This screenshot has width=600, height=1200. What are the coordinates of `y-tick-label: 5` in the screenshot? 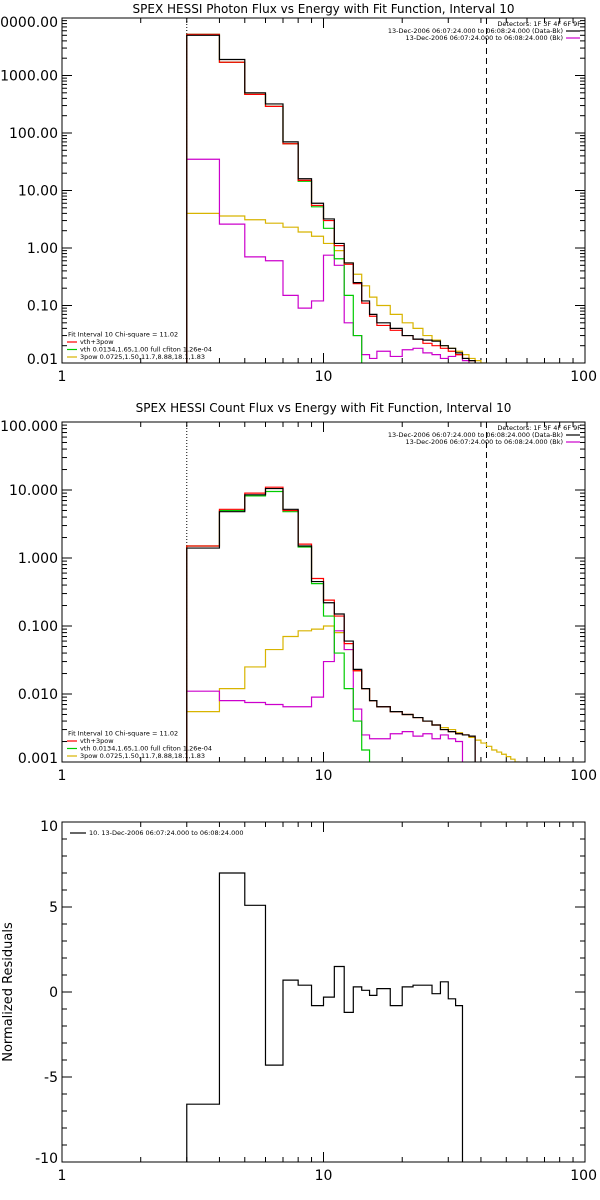 It's located at (53, 908).